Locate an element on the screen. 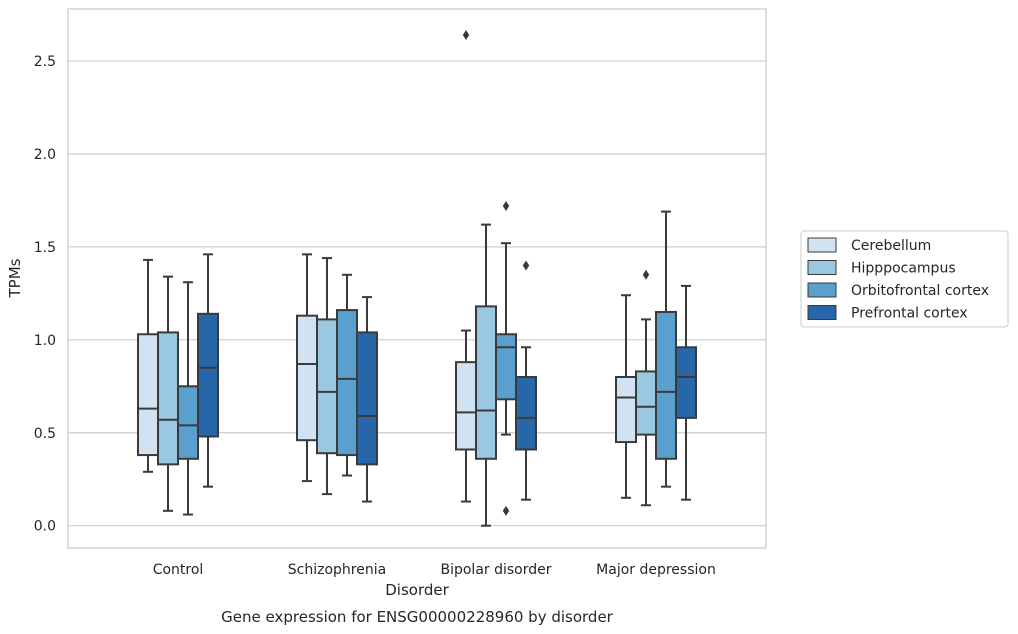 This screenshot has width=1018, height=634. y-tick-label: 0.0 is located at coordinates (45, 527).